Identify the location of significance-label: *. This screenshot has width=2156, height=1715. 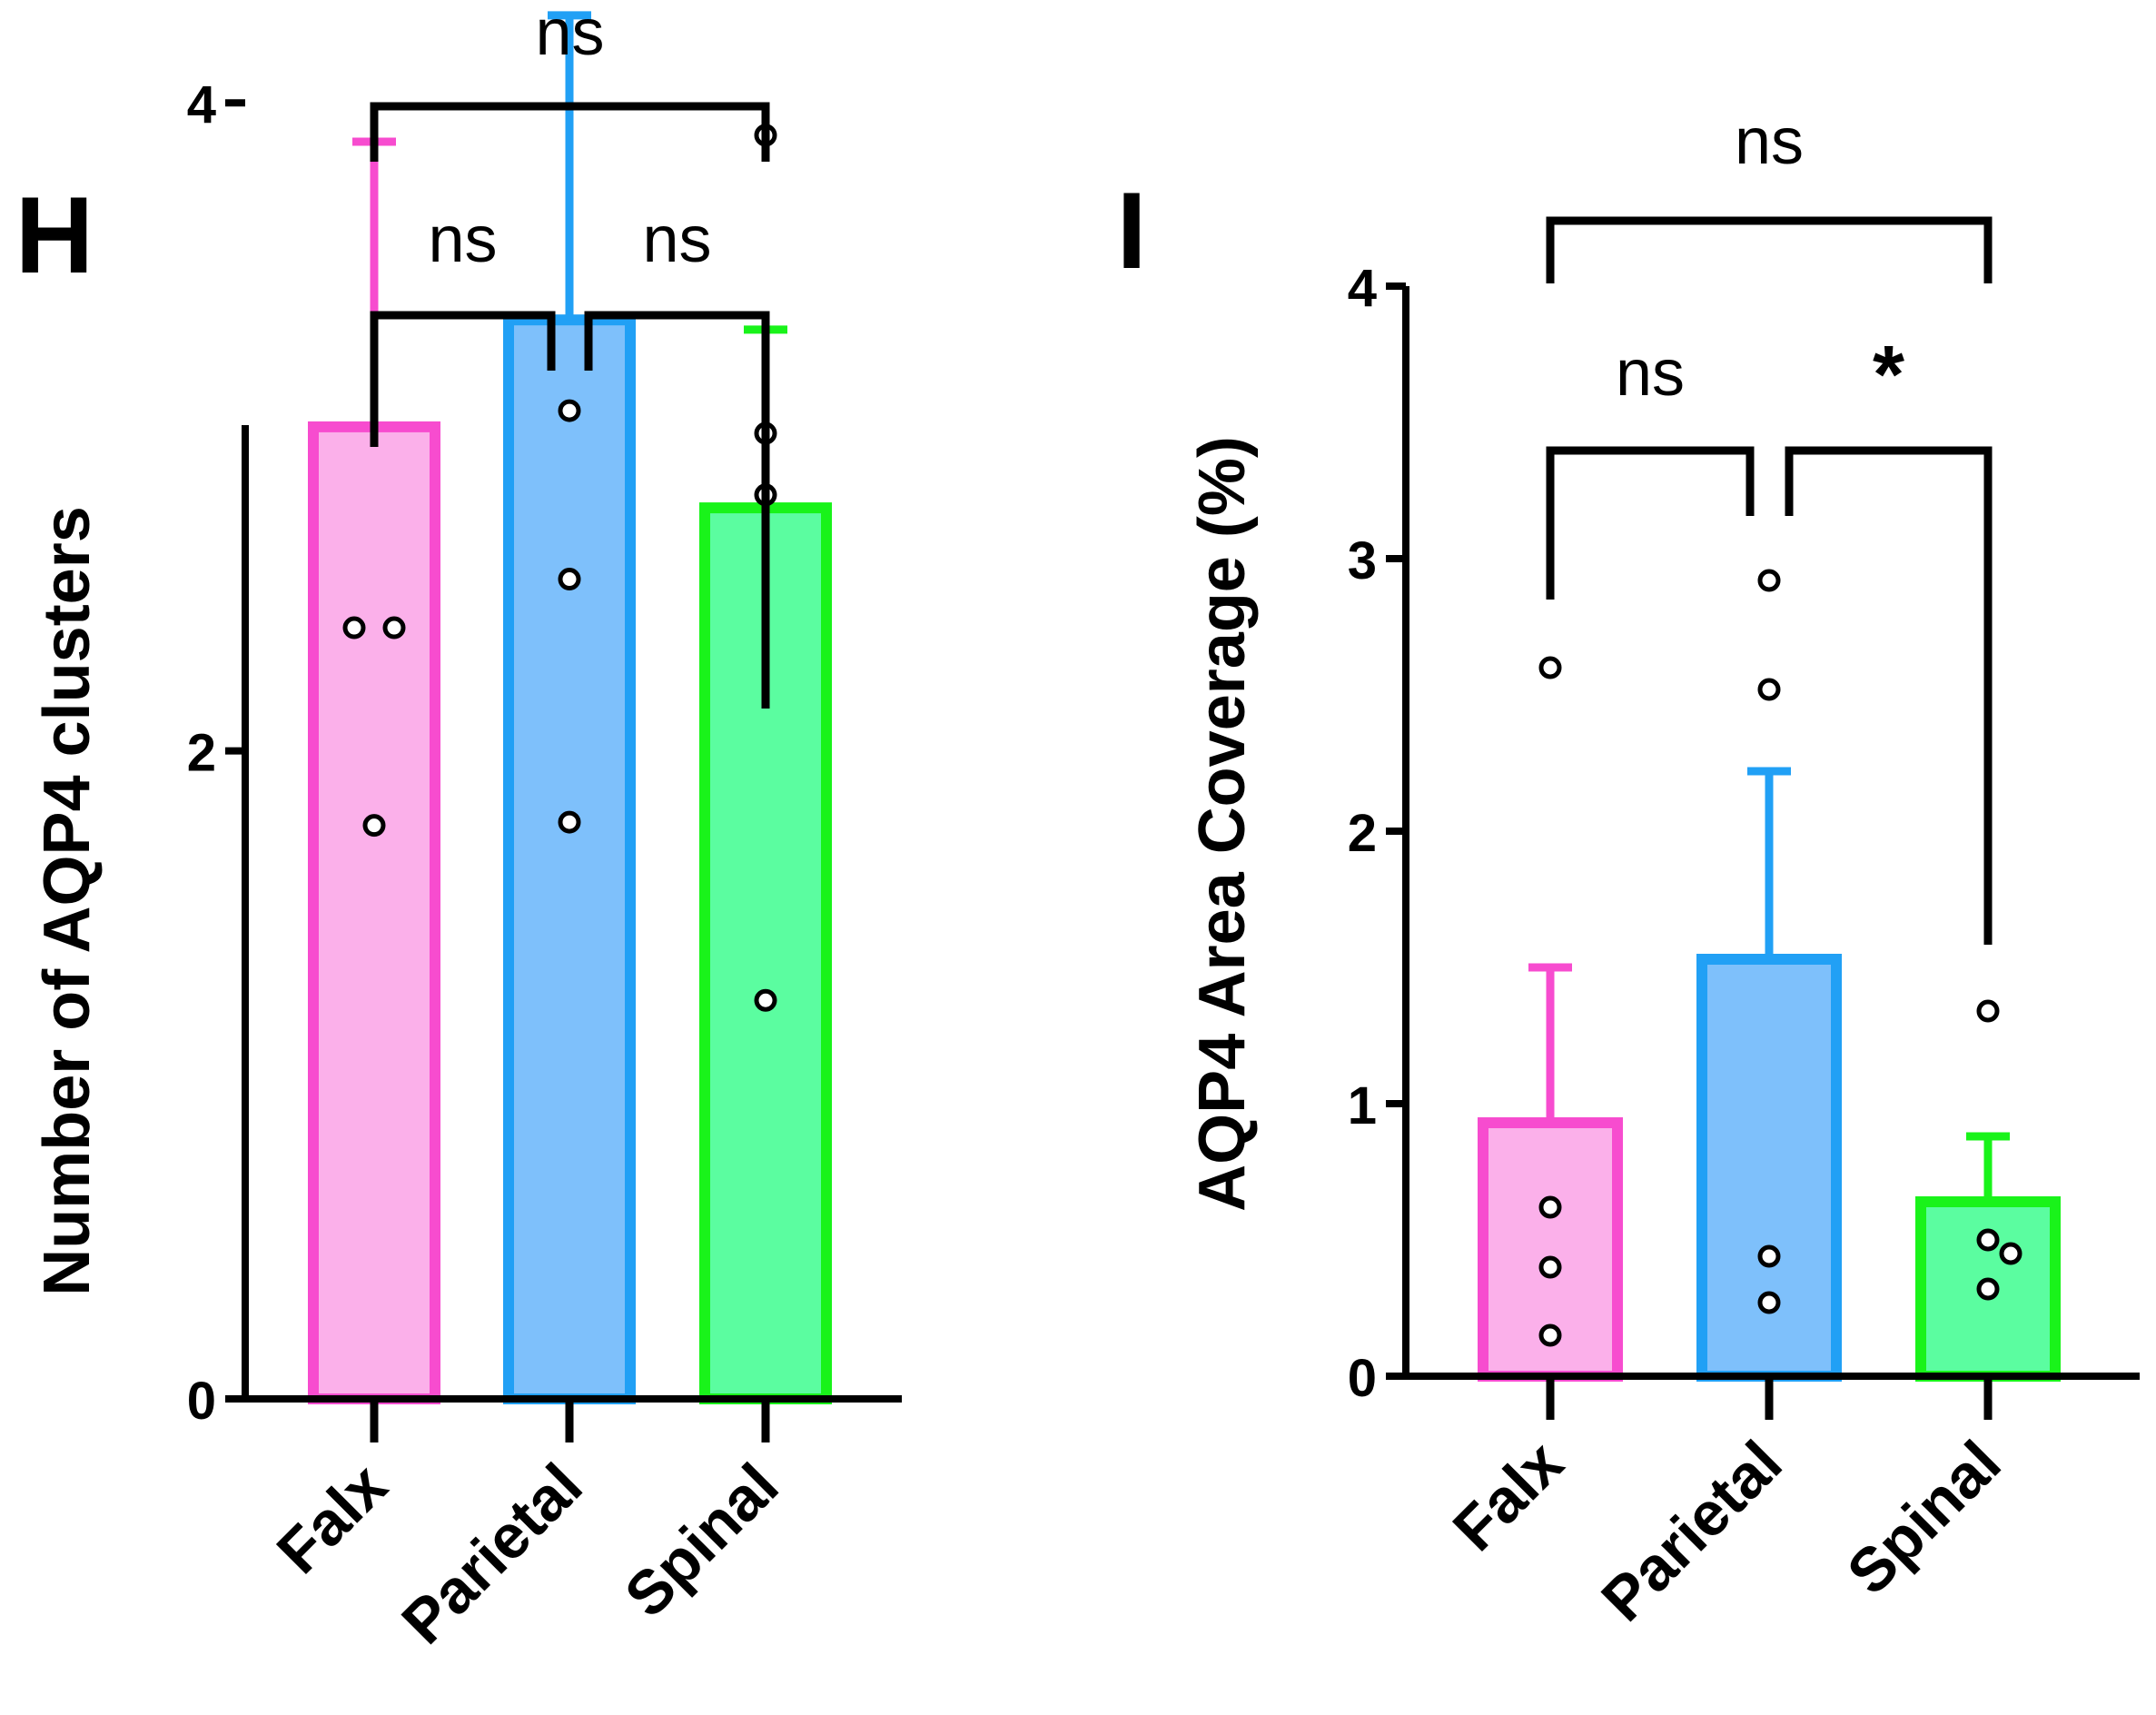
(1888, 375).